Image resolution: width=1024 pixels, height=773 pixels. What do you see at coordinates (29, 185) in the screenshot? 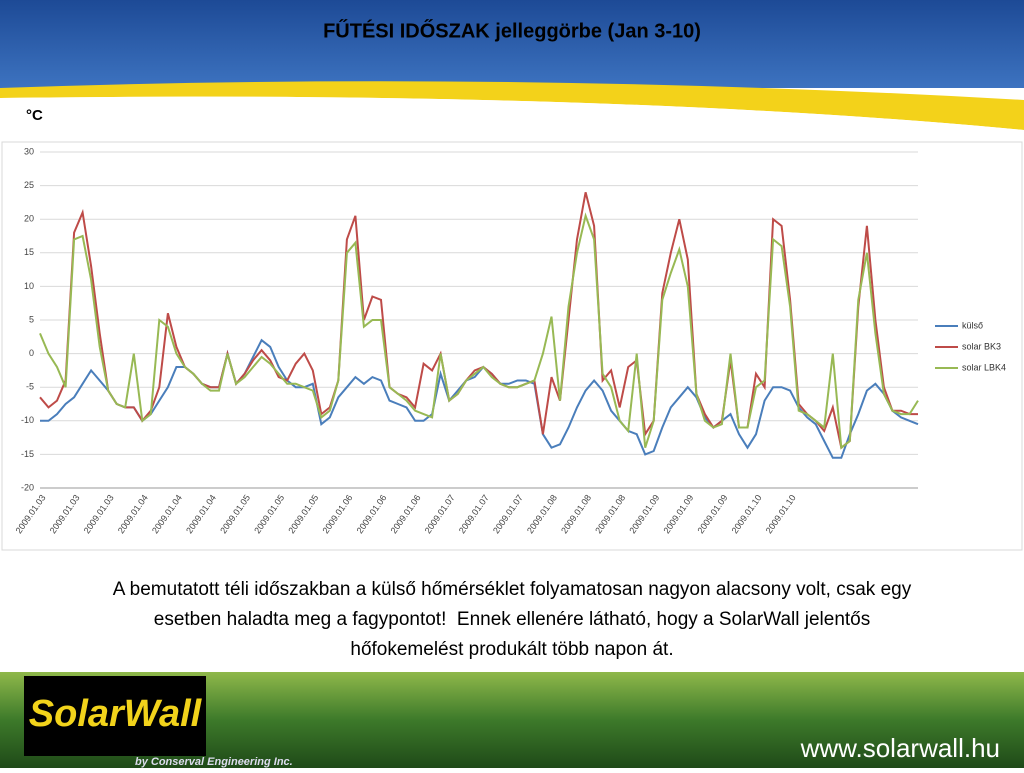
I see `y-tick-label: 25` at bounding box center [29, 185].